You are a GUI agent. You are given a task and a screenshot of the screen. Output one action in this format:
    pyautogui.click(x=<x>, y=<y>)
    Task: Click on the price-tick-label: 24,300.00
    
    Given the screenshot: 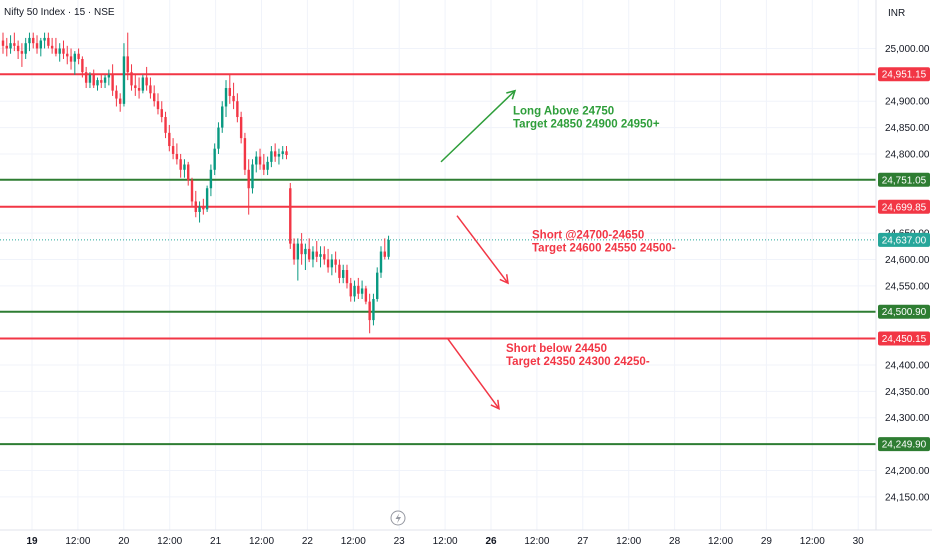 What is the action you would take?
    pyautogui.click(x=907, y=418)
    